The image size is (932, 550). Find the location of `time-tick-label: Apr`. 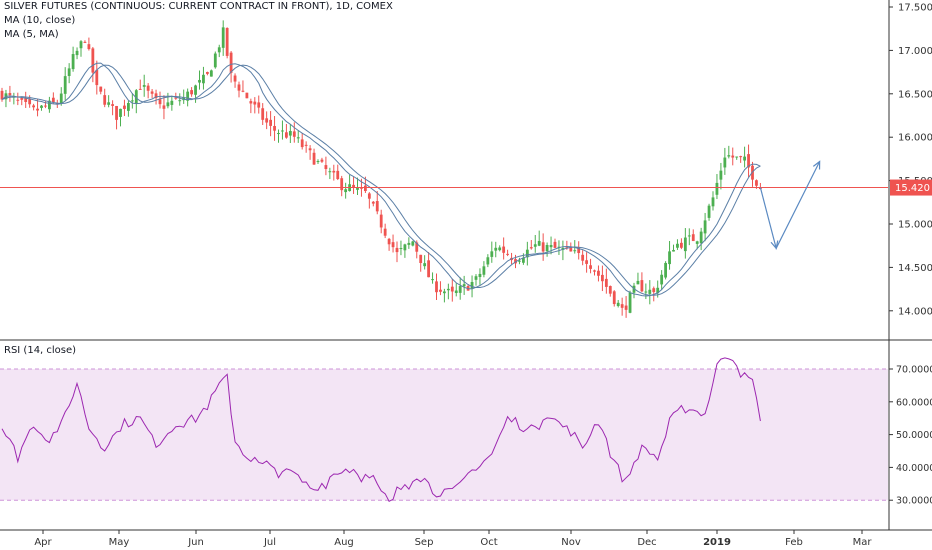

time-tick-label: Apr is located at coordinates (43, 542).